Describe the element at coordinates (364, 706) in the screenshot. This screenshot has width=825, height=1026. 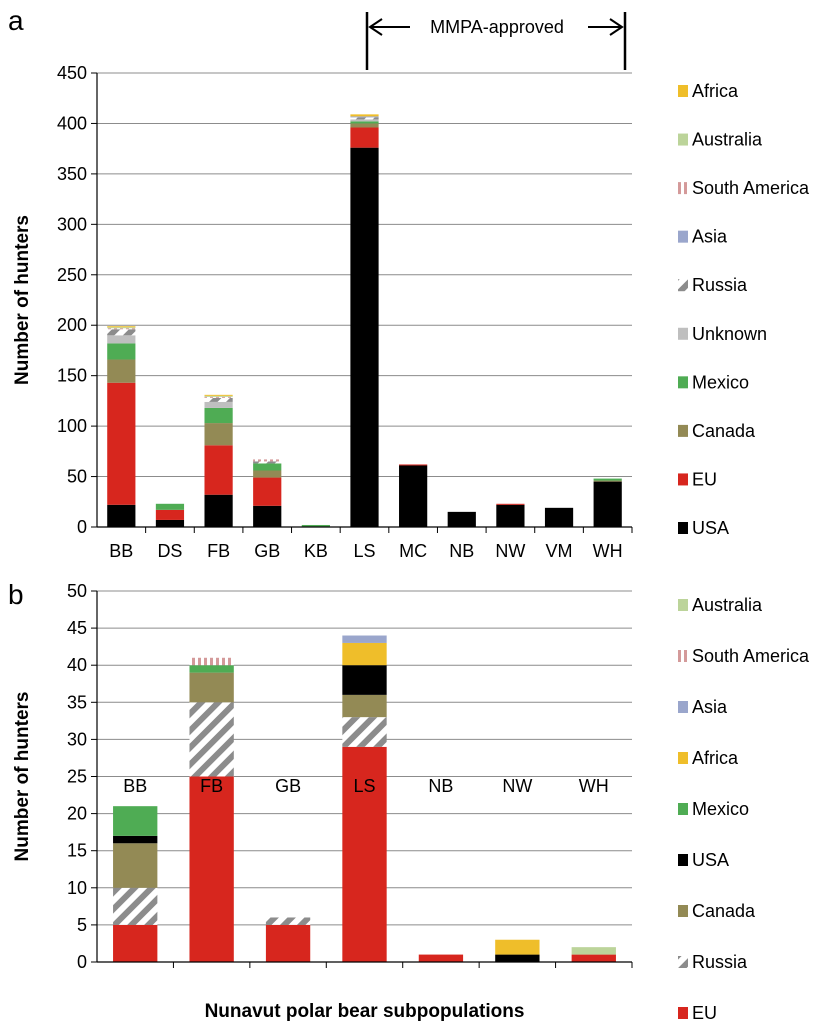
I see `panel-b-bar-ls-canada` at that location.